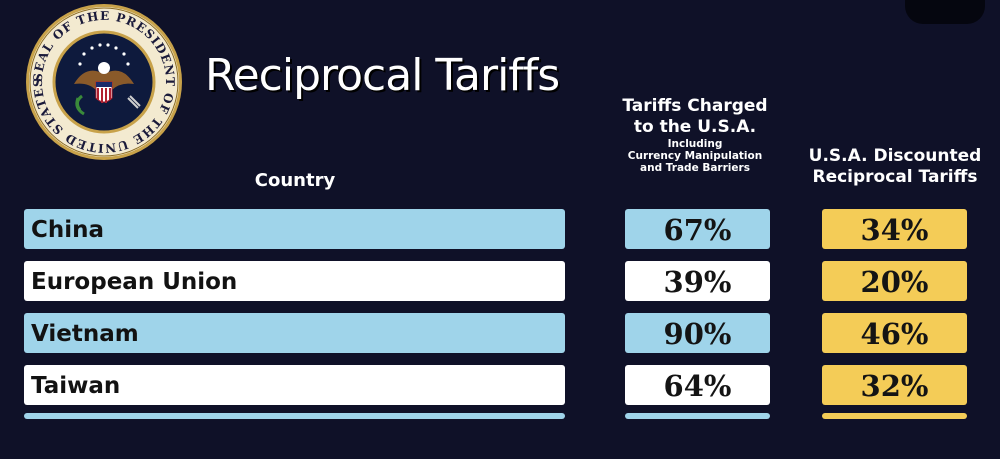 The height and width of the screenshot is (459, 1000). What do you see at coordinates (697, 333) in the screenshot?
I see `charged-tariff-cell: 90%` at bounding box center [697, 333].